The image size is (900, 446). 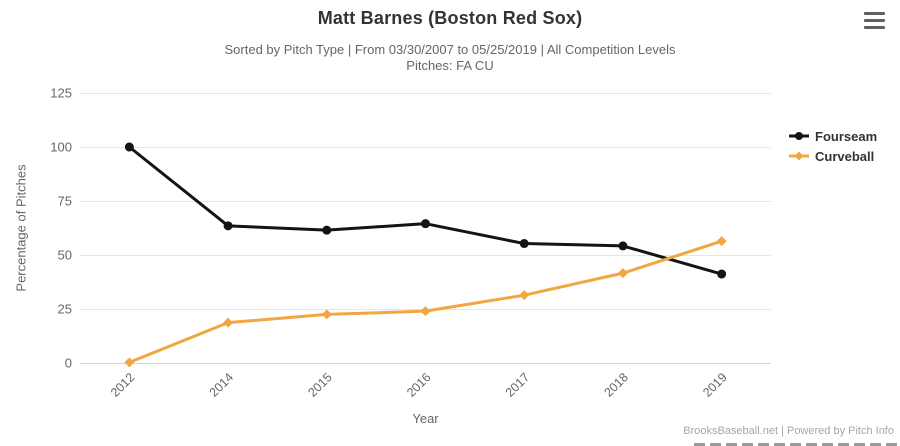 What do you see at coordinates (327, 230) in the screenshot?
I see `data-point-fourseam-2015` at bounding box center [327, 230].